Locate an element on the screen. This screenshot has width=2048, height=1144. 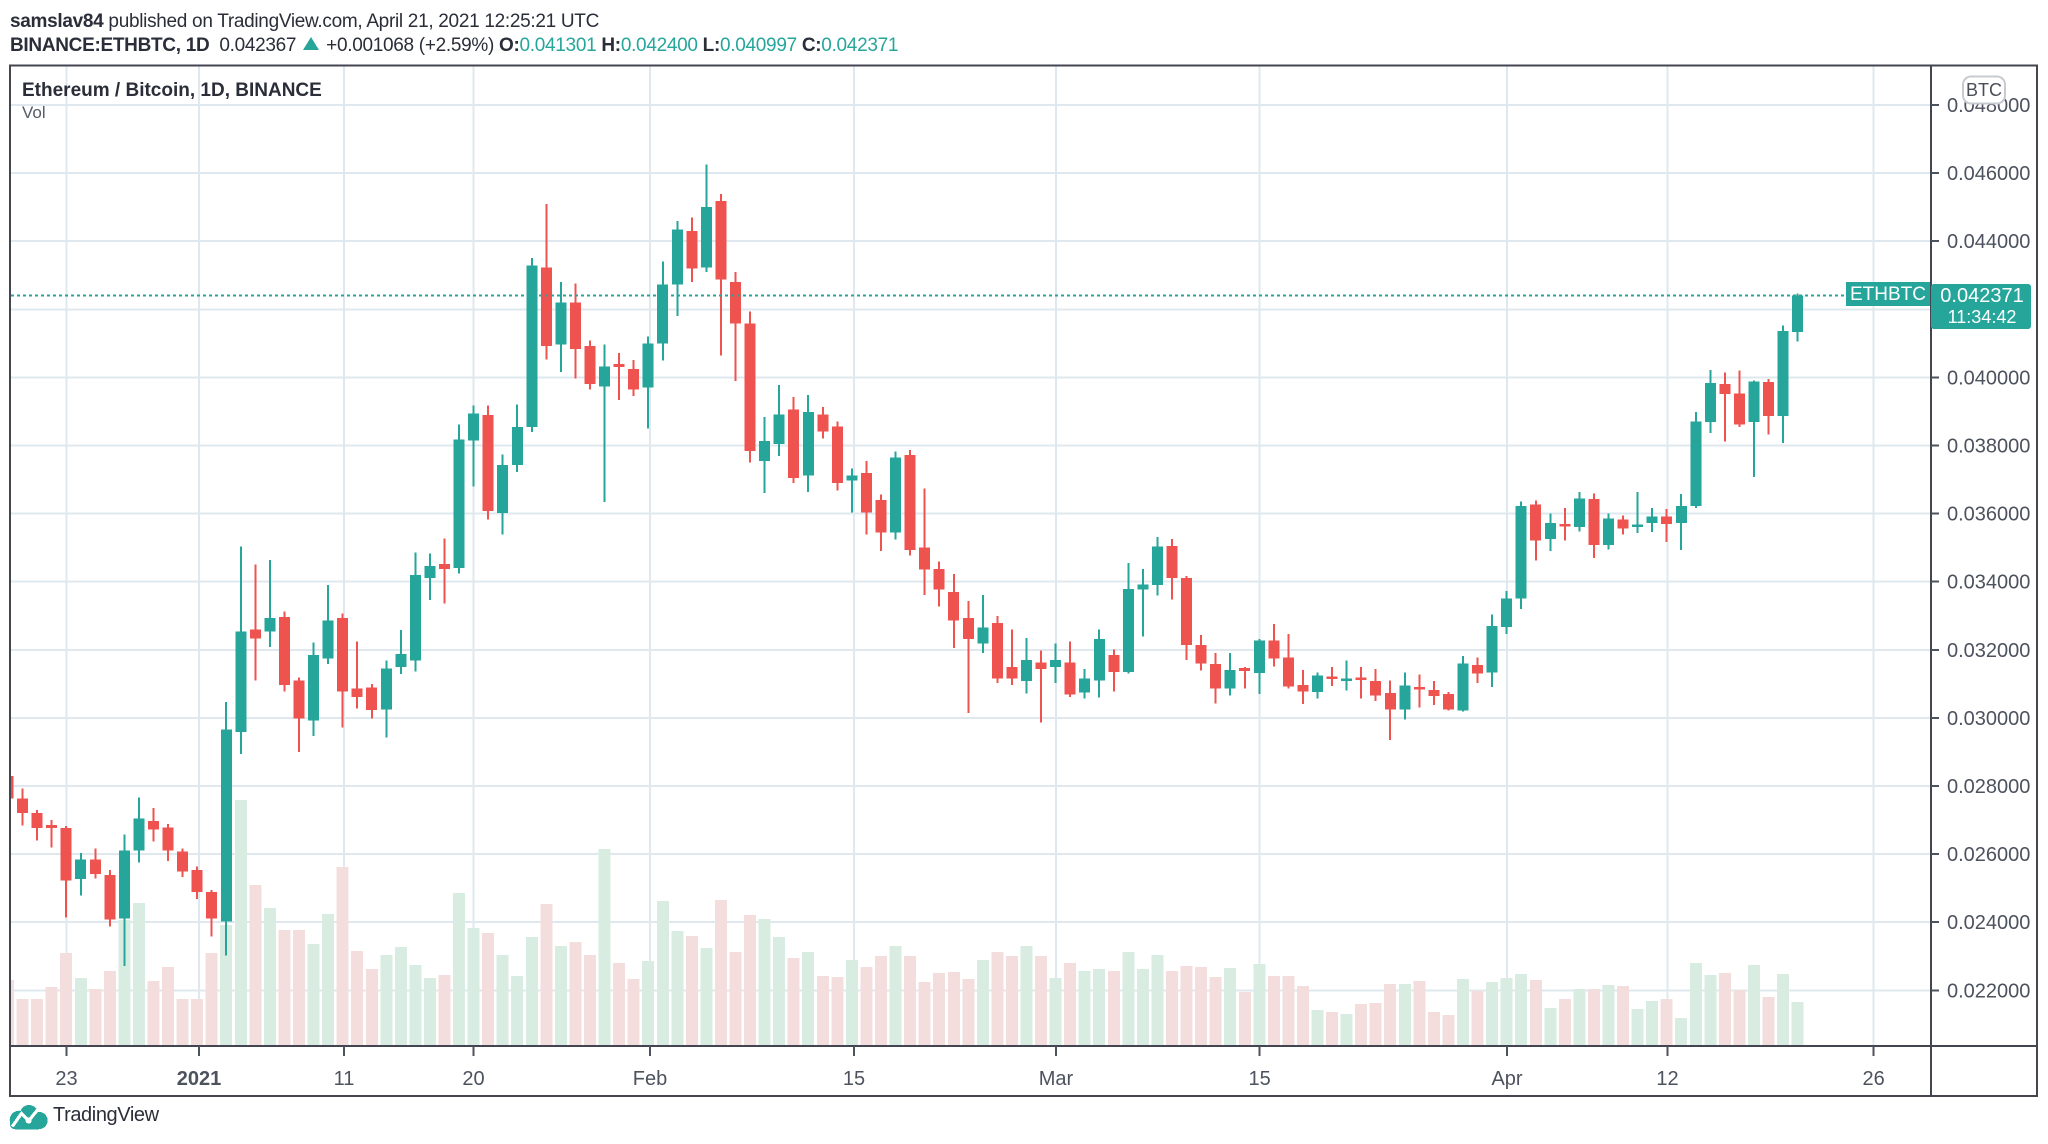
svg-text: Vol is located at coordinates (34, 112).